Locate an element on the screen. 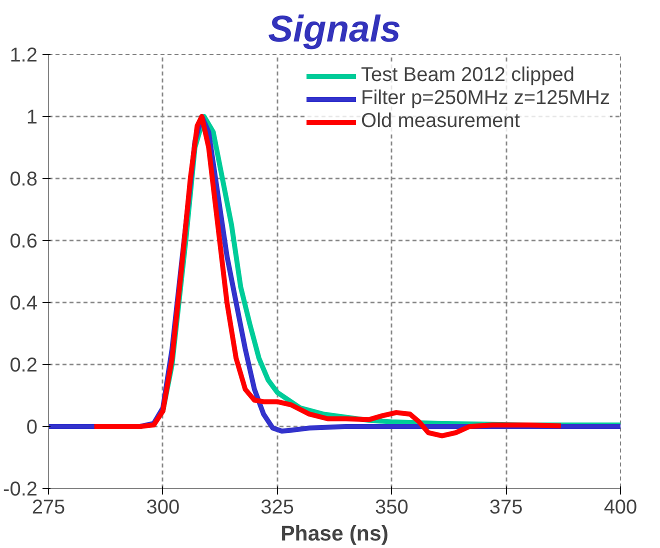  x-axis-title: Phase (ns) is located at coordinates (334, 534).